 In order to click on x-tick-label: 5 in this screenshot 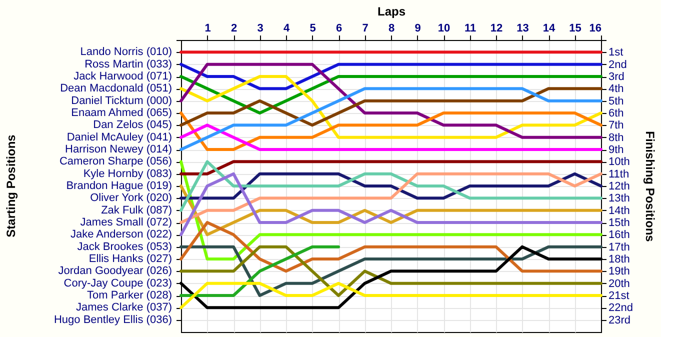, I will do `click(313, 28)`.